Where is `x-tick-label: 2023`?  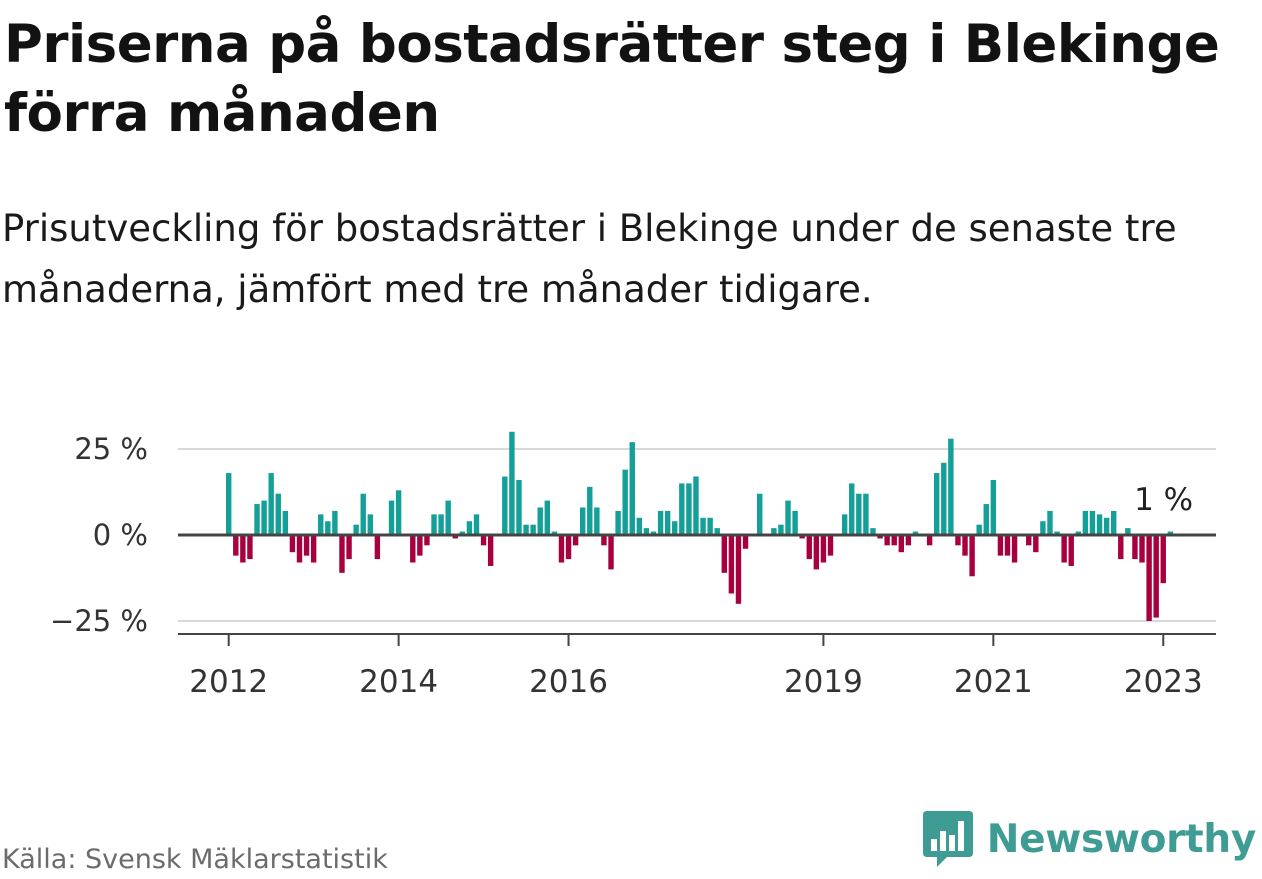
x-tick-label: 2023 is located at coordinates (1163, 682).